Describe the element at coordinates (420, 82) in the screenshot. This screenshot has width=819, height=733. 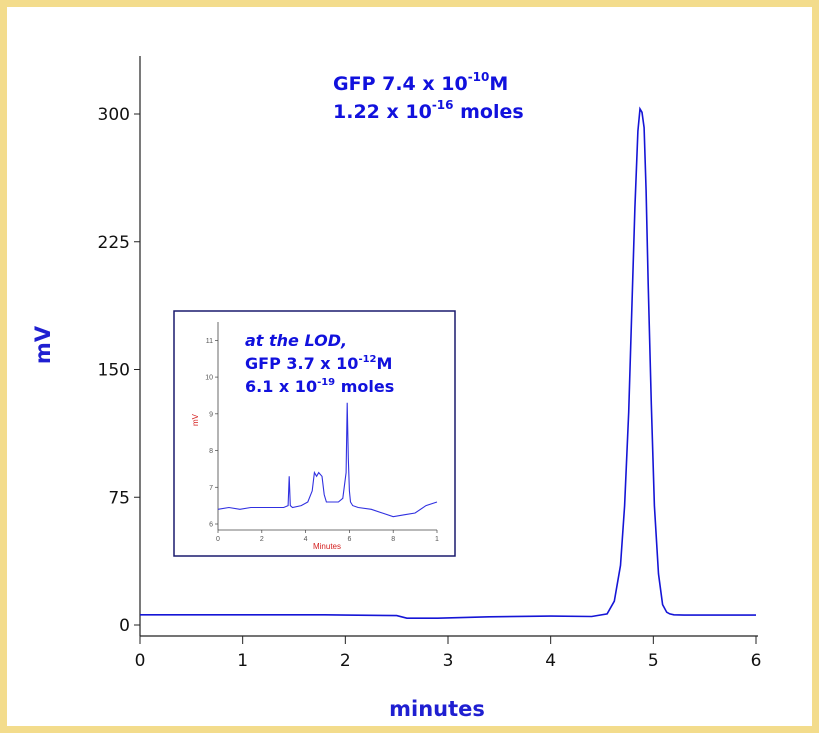
I see `main-annotation-line1: GFP 7.4 x 10-10M` at that location.